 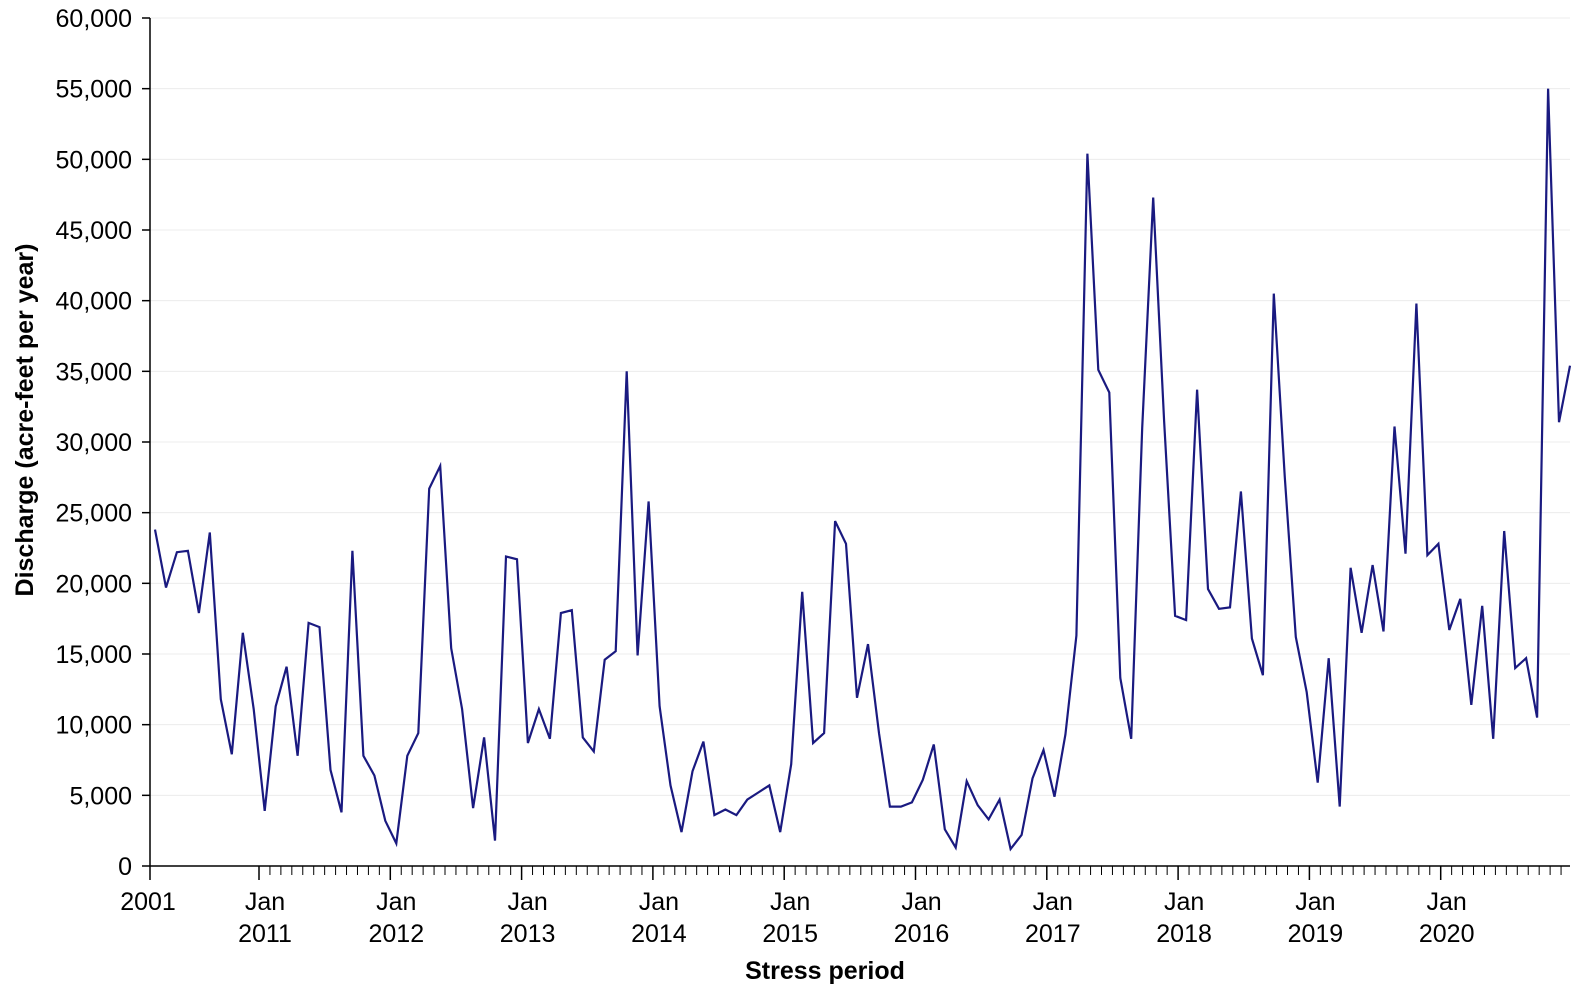 I want to click on y-tick-label: 55,000, so click(x=94, y=90).